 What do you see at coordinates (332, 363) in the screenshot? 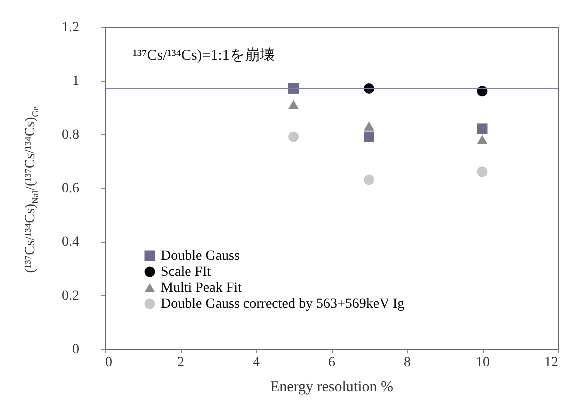
I see `x-tick-label: 6` at bounding box center [332, 363].